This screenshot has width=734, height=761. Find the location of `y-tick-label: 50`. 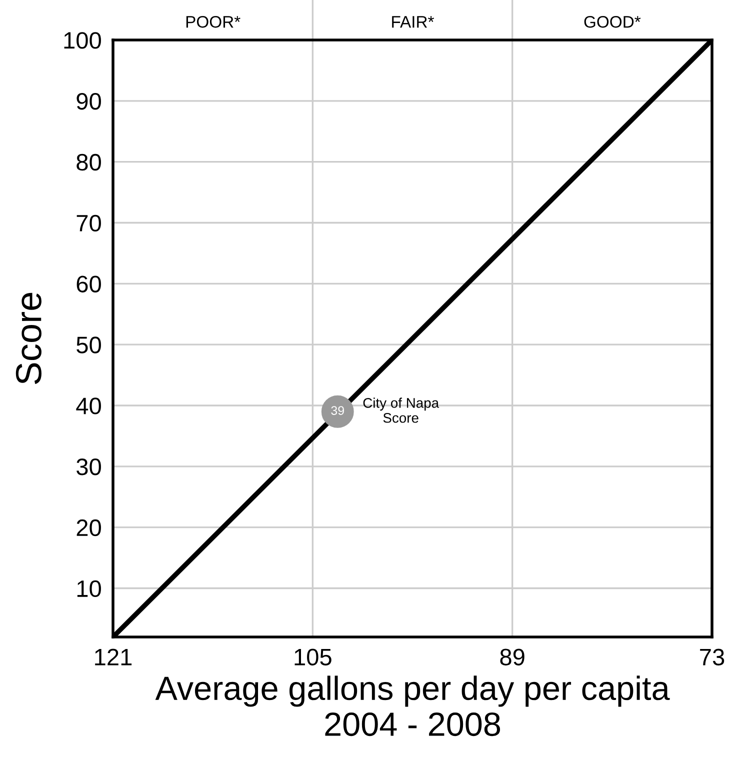

y-tick-label: 50 is located at coordinates (88, 345).